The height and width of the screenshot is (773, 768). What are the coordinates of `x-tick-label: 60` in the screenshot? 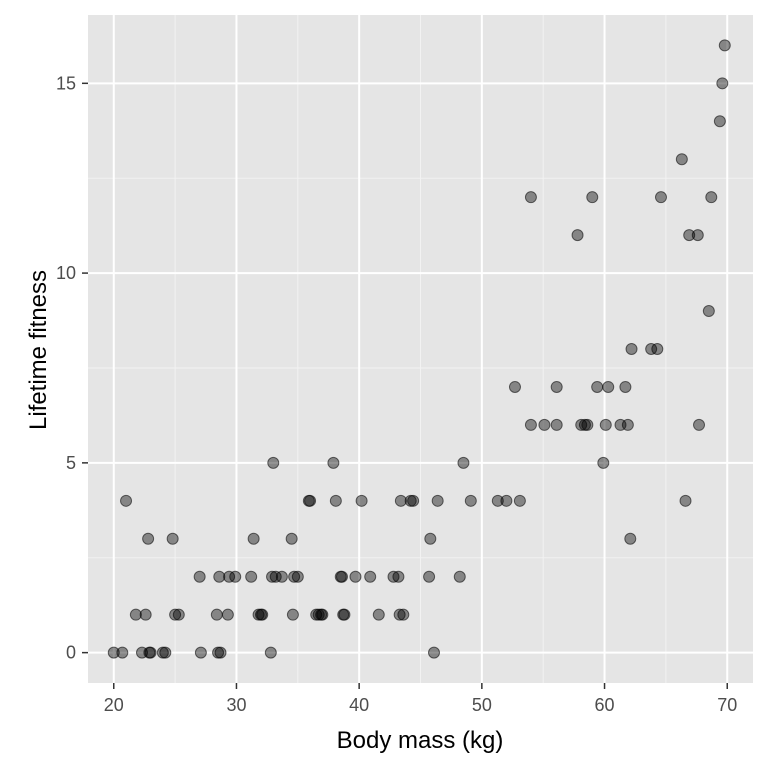 It's located at (605, 705).